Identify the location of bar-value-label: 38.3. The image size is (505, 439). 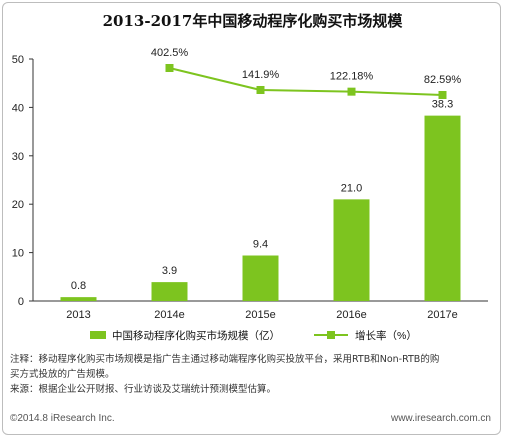
(442, 105).